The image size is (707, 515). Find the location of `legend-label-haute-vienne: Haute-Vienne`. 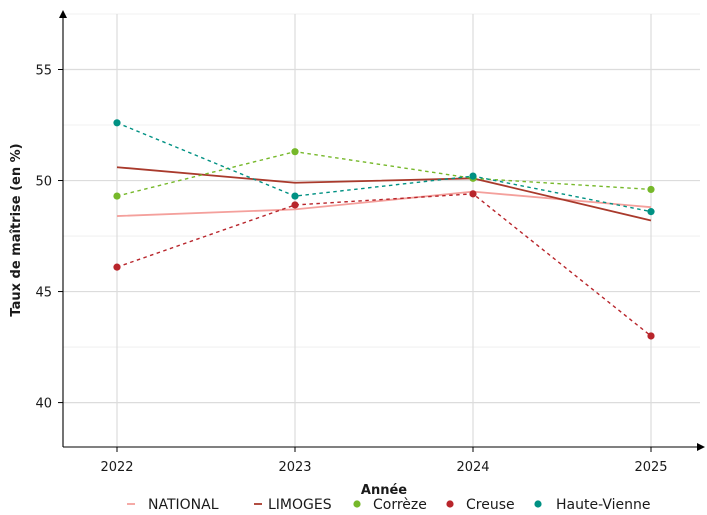

legend-label-haute-vienne: Haute-Vienne is located at coordinates (603, 505).